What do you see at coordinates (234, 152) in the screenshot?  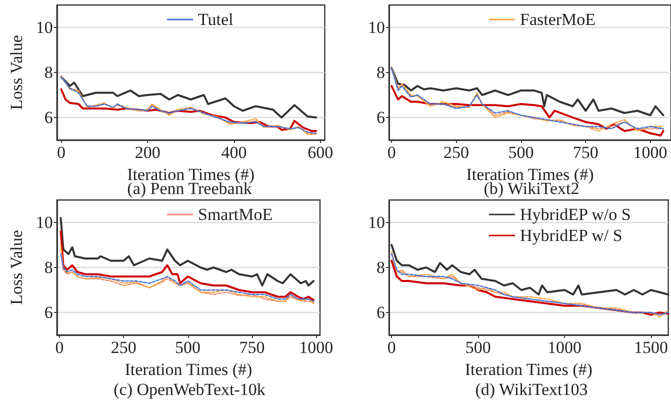 I see `x-tick-label: 400` at bounding box center [234, 152].